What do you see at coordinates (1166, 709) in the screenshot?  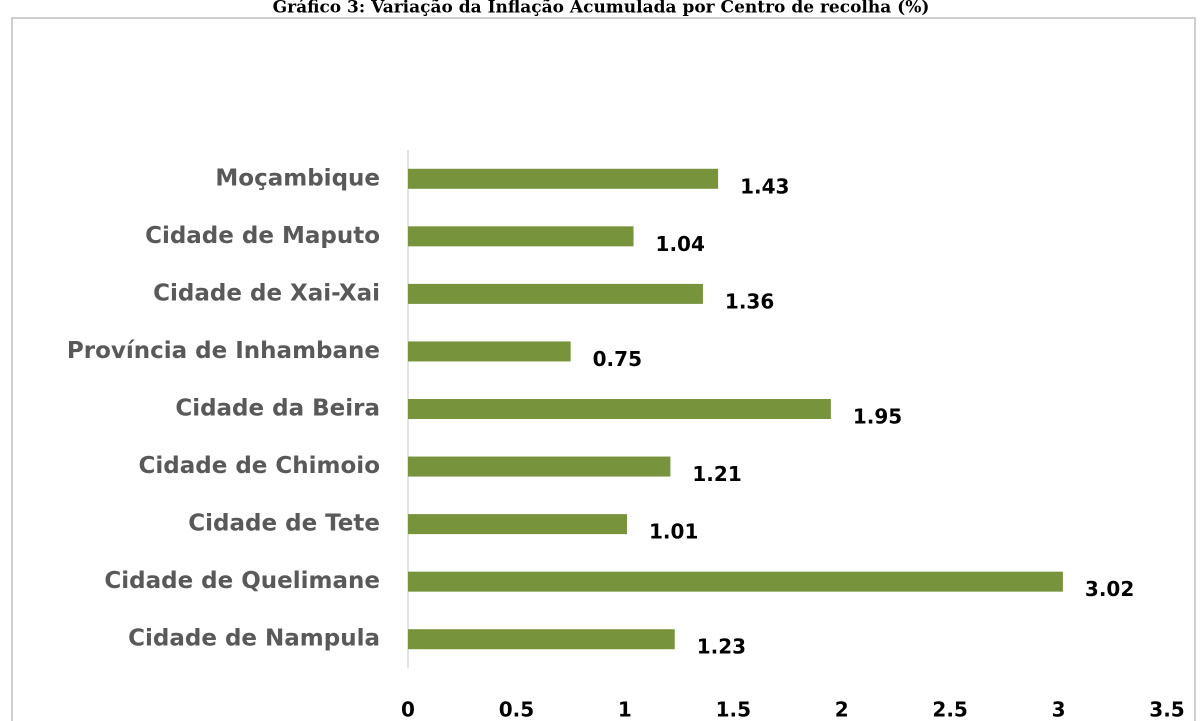 I see `x-tick-label: 3.5` at bounding box center [1166, 709].